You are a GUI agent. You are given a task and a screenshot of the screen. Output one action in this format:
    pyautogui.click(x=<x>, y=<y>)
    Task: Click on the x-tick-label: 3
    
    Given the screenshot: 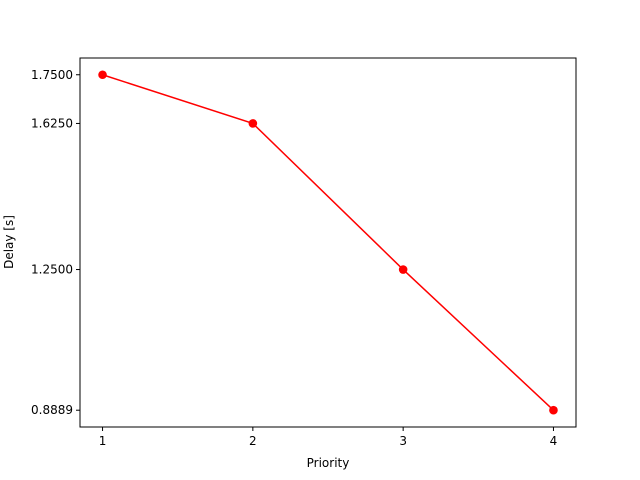 What is the action you would take?
    pyautogui.click(x=403, y=441)
    